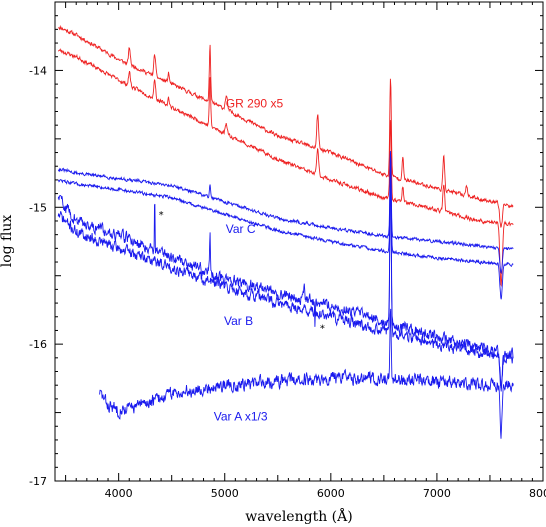 This screenshot has width=546, height=527. Describe the element at coordinates (298, 516) in the screenshot. I see `x-axis-title: wavelength (Å)` at that location.